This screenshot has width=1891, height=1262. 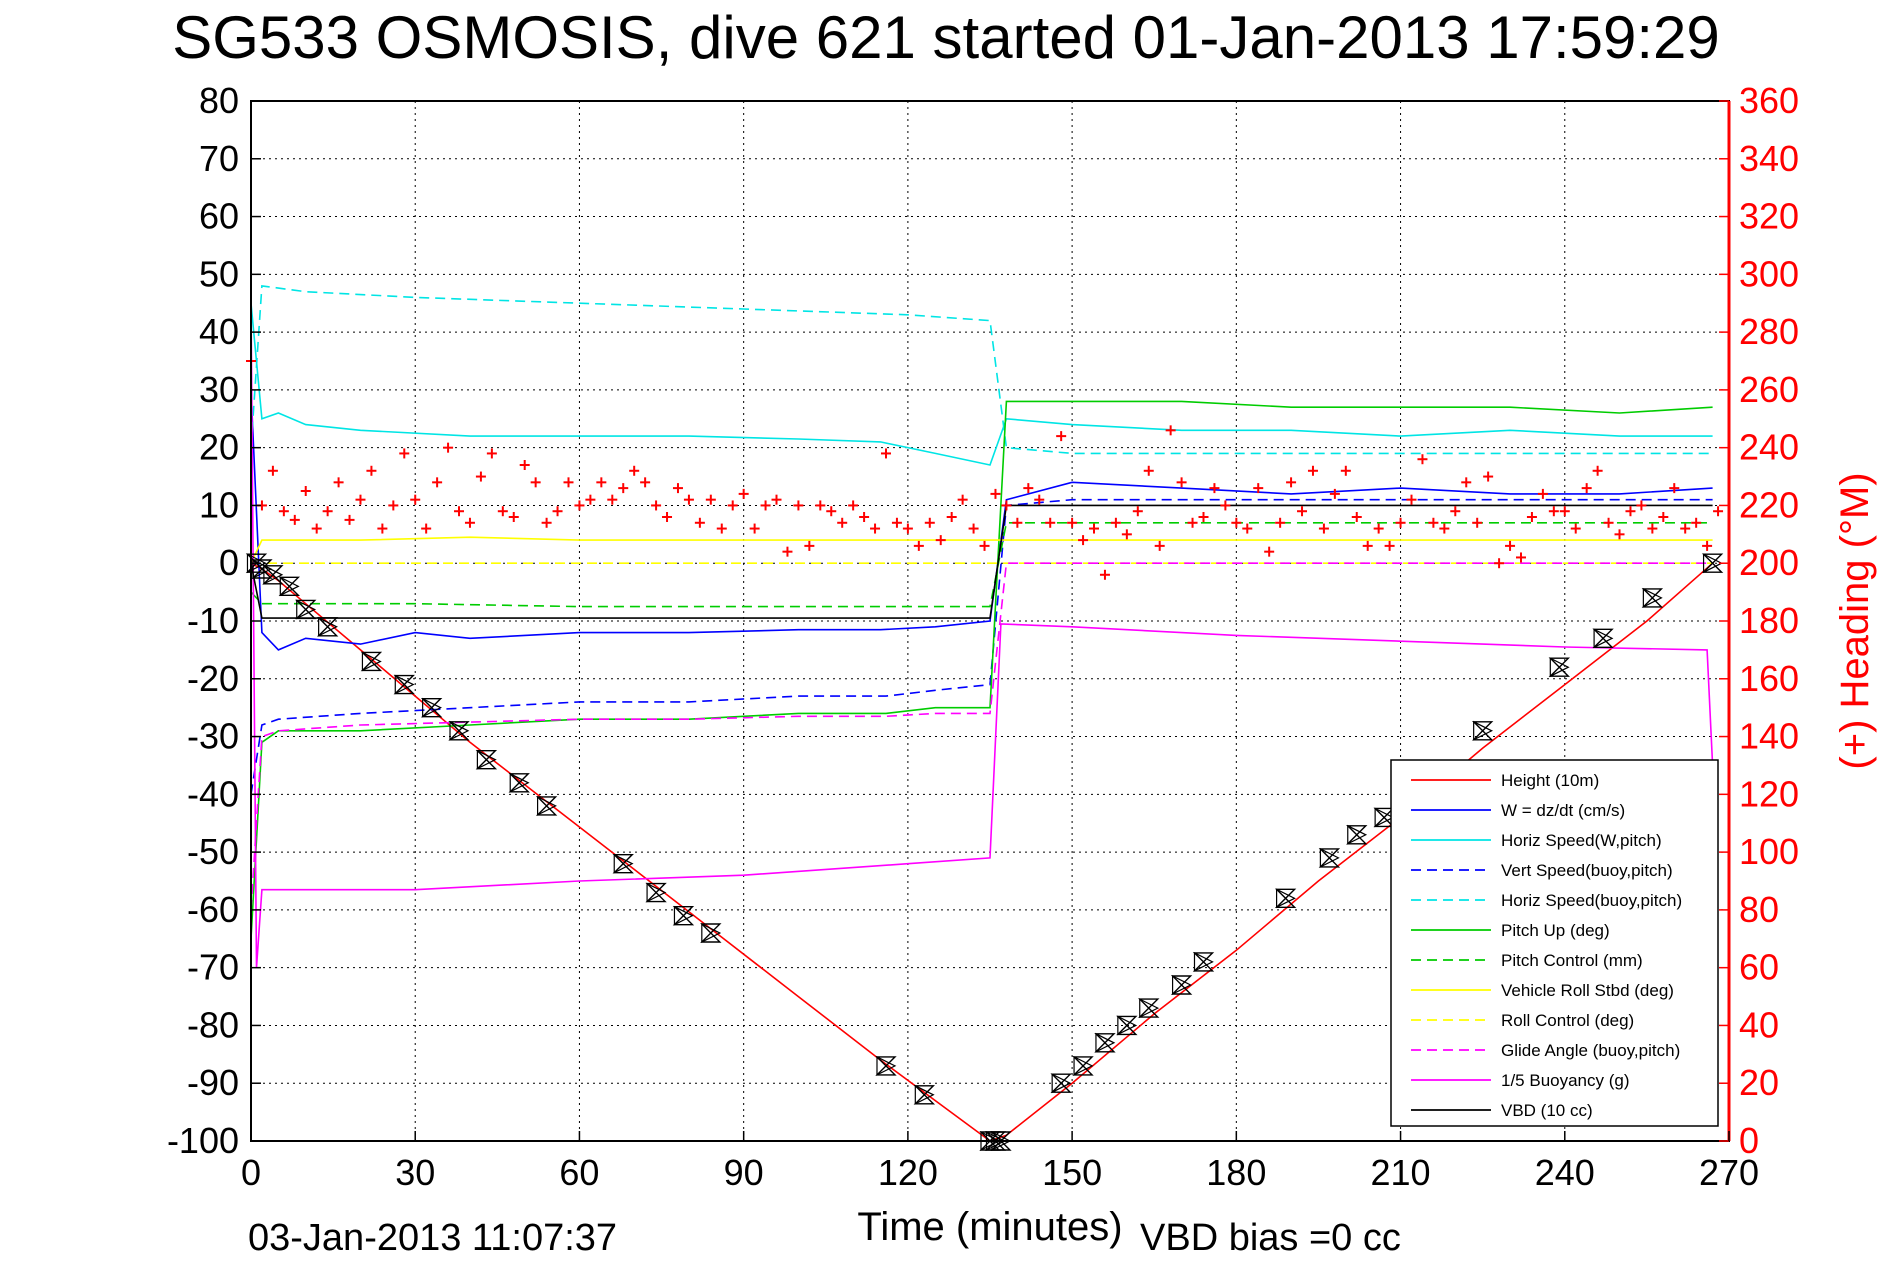 I want to click on right-tick-label: 280, so click(x=1769, y=331).